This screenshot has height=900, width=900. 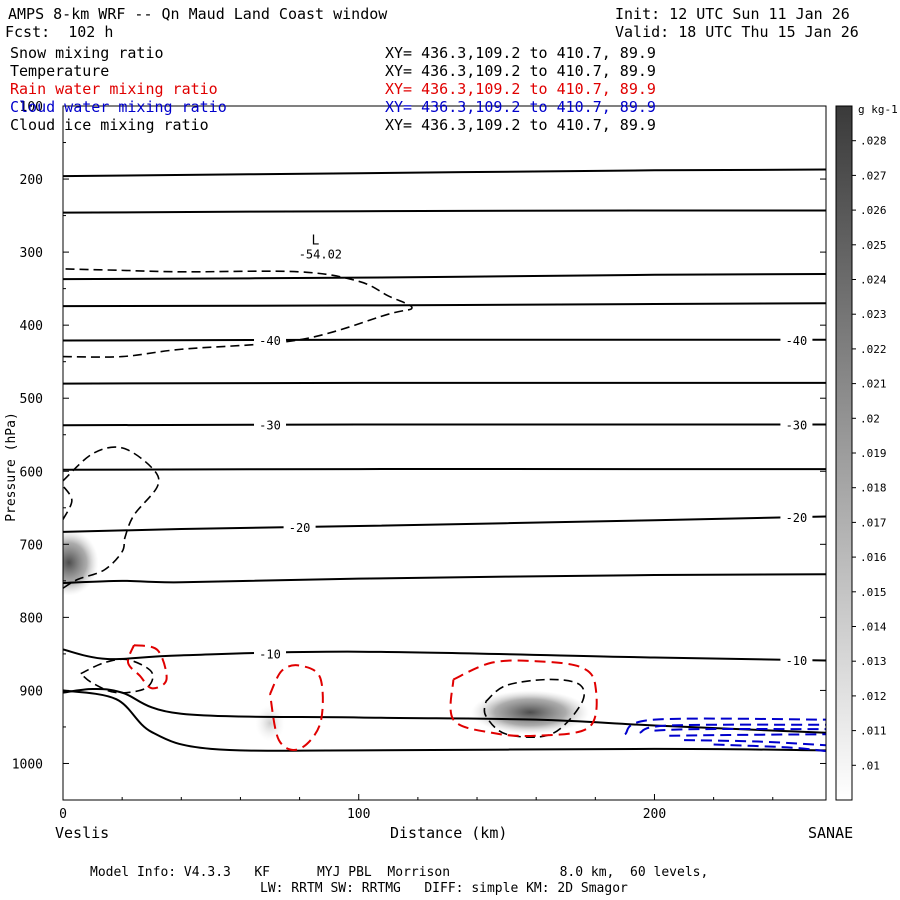 I want to click on colorbar-unit: g kg-1, so click(x=878, y=109).